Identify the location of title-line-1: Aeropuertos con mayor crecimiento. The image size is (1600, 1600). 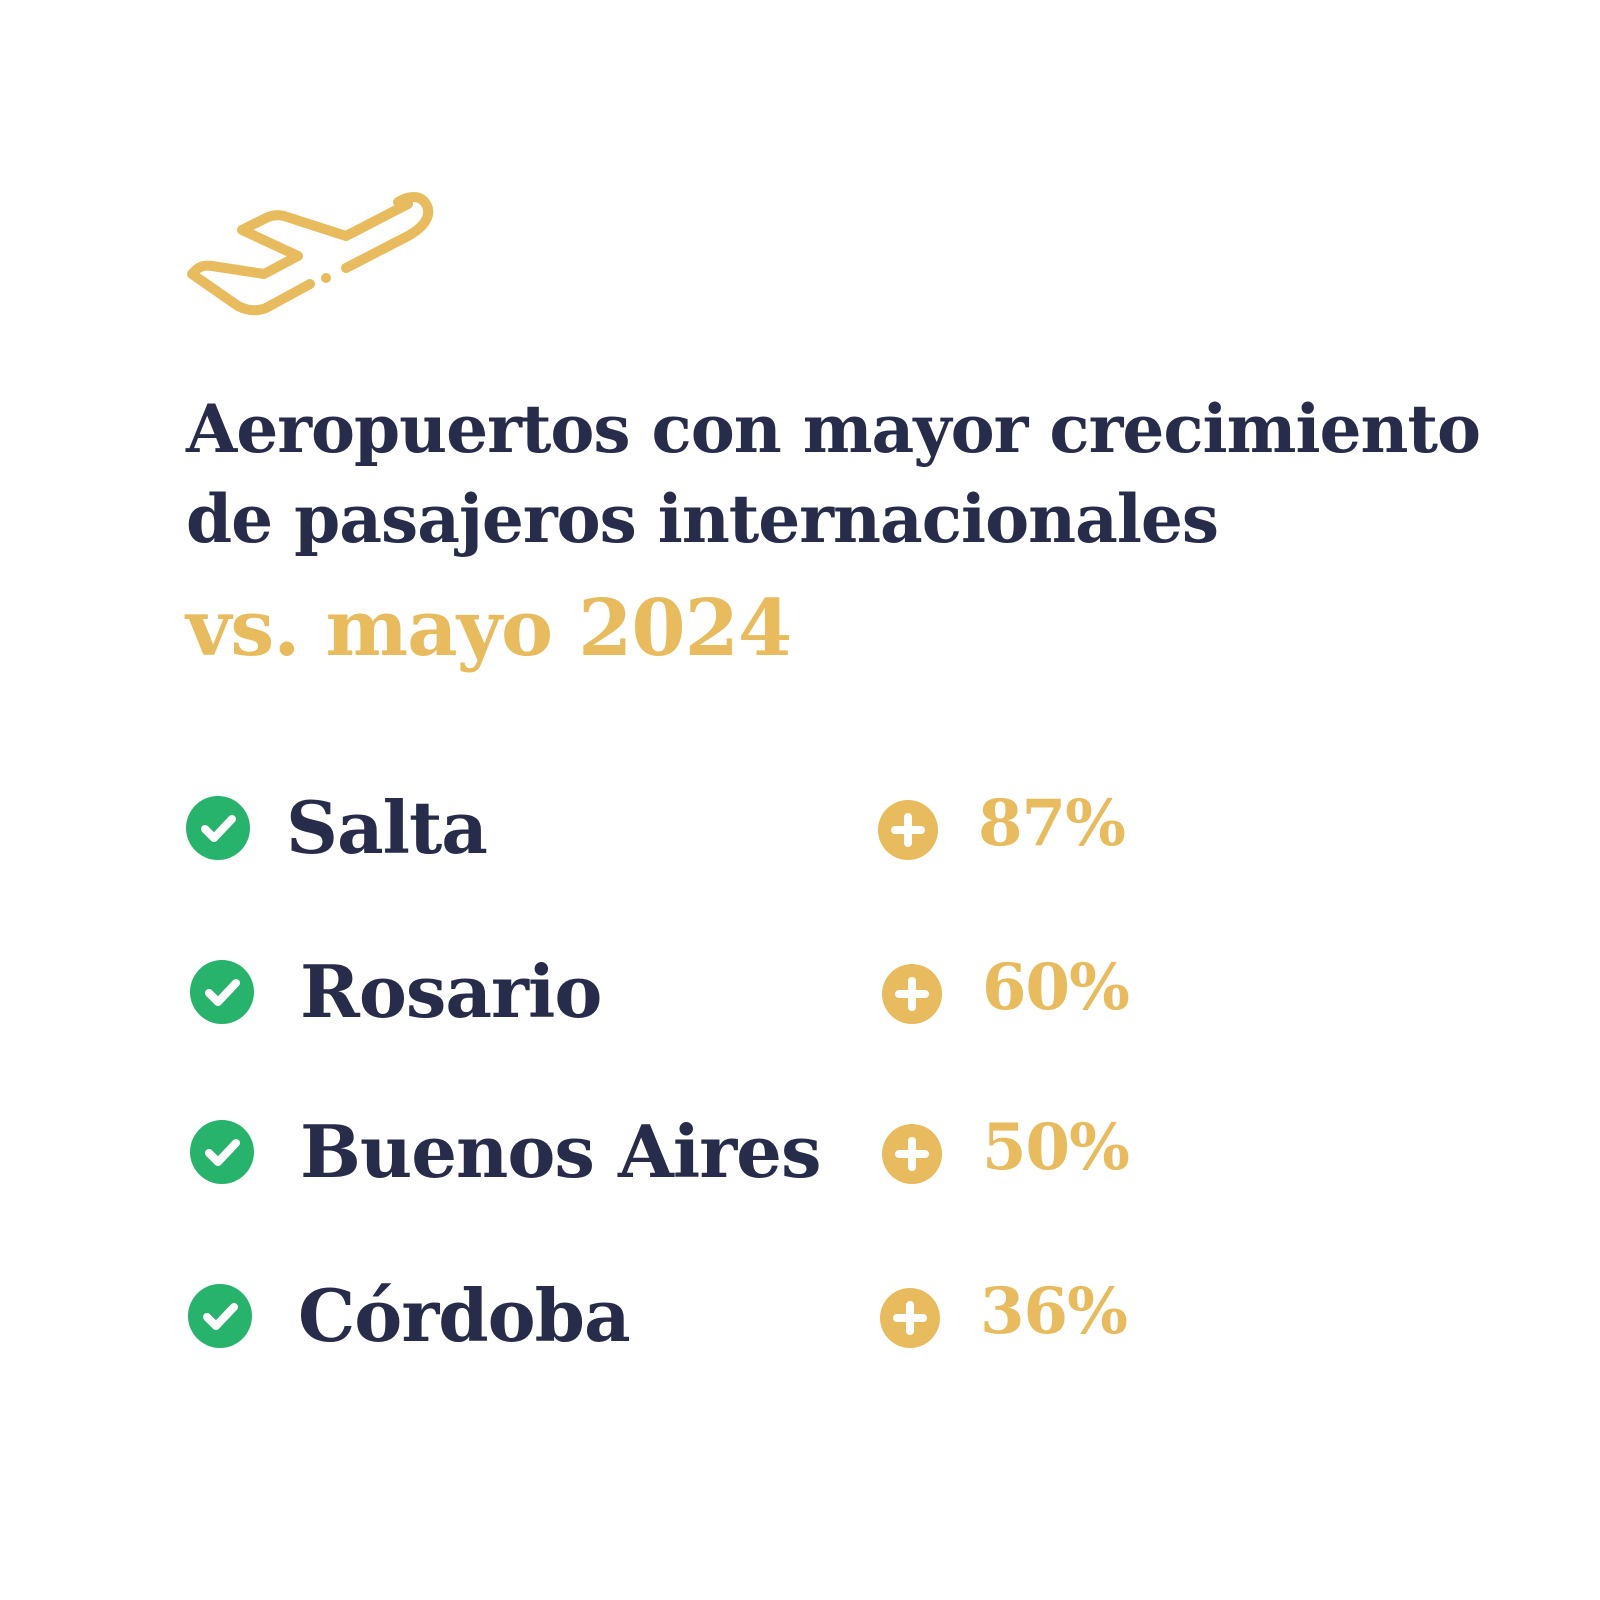
(833, 429).